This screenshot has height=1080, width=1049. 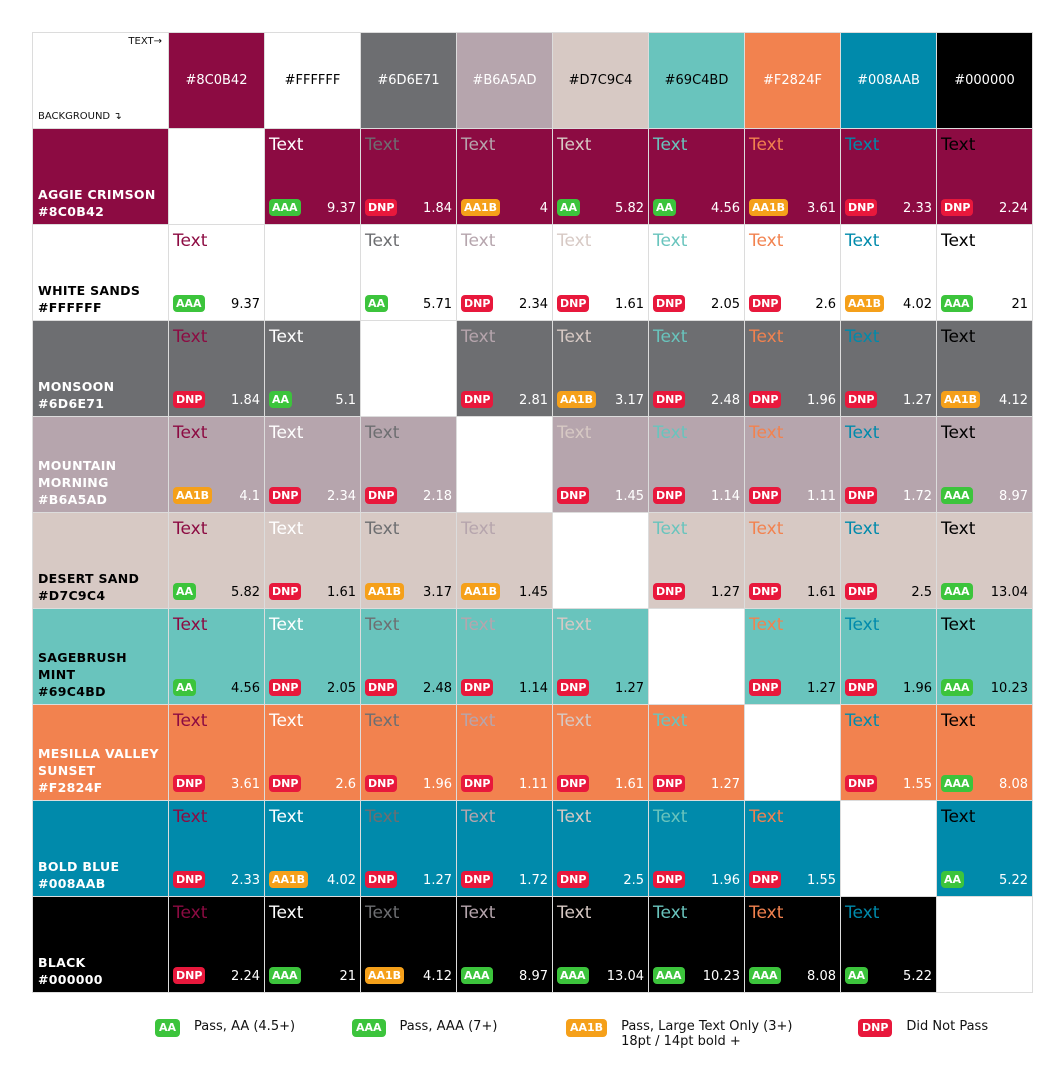 What do you see at coordinates (341, 592) in the screenshot?
I see `contrast-ratio: 1.61` at bounding box center [341, 592].